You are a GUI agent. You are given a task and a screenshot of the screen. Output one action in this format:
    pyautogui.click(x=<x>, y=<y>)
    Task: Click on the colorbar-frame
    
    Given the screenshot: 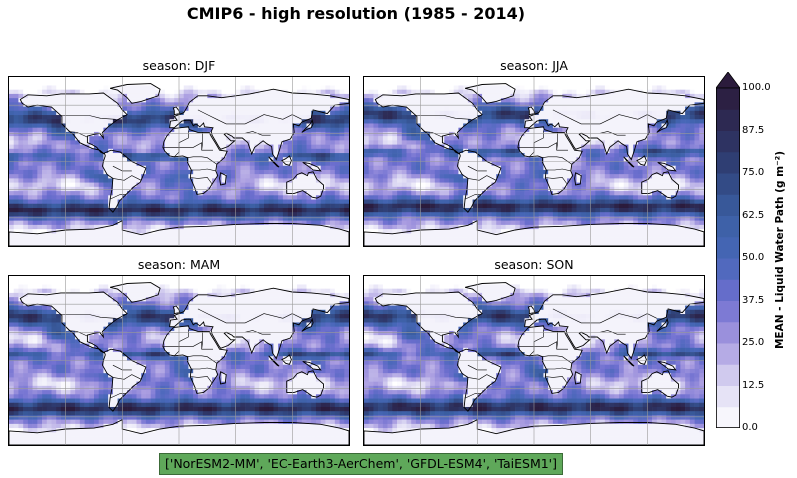 What is the action you would take?
    pyautogui.click(x=728, y=258)
    